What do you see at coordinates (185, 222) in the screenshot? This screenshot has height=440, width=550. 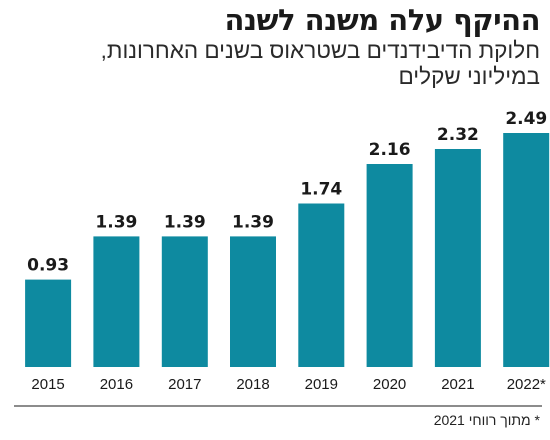 I see `value-label-2017: 1.39` at bounding box center [185, 222].